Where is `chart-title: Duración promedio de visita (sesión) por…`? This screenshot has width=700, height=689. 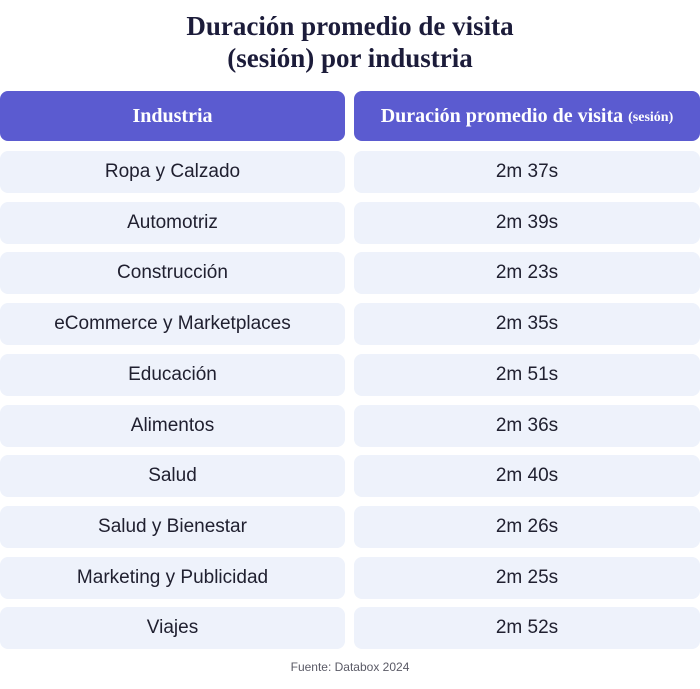
chart-title: Duración promedio de visita (sesión) por… is located at coordinates (350, 42).